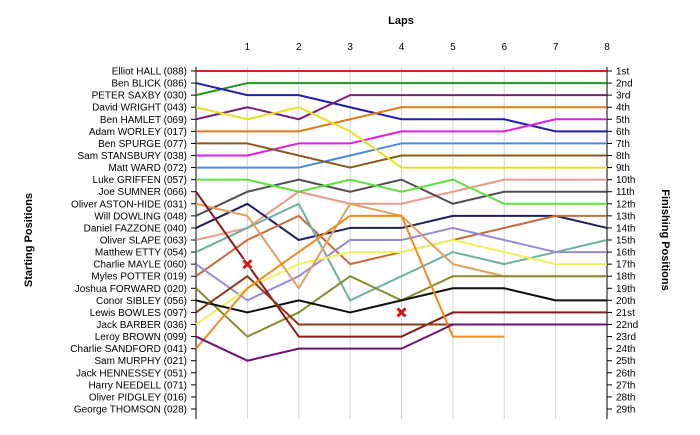 This screenshot has height=435, width=700. What do you see at coordinates (625, 373) in the screenshot?
I see `finishing-position-label: 26th` at bounding box center [625, 373].